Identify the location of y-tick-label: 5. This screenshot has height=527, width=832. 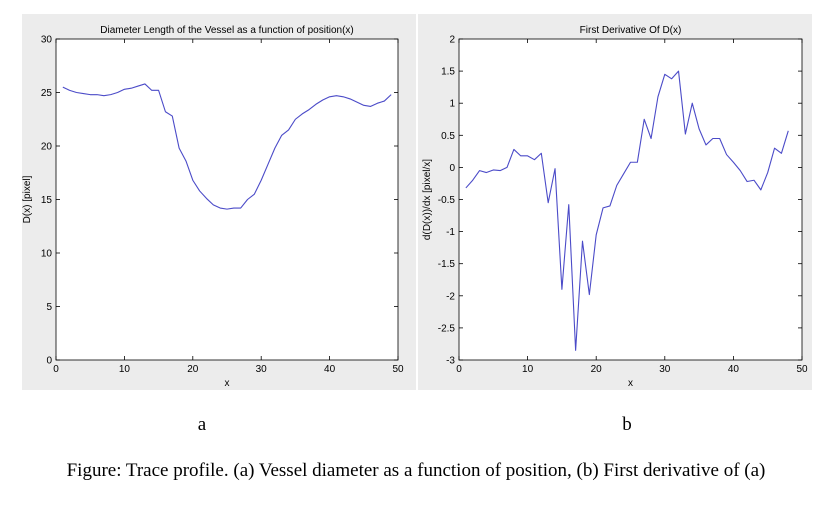
(49, 307).